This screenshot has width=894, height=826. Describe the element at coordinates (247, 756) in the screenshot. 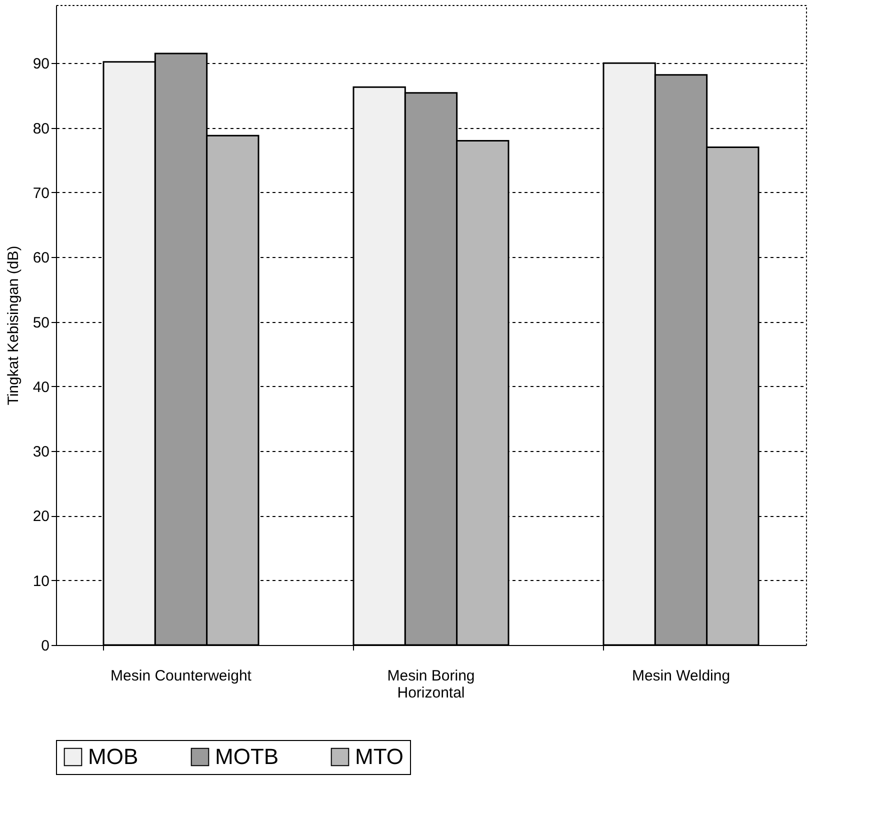

I see `legend-label: MOTB` at that location.